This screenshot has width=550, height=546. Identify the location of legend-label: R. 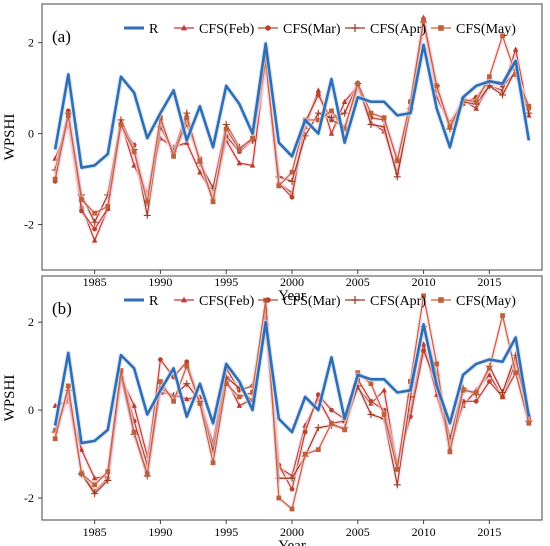
(154, 29).